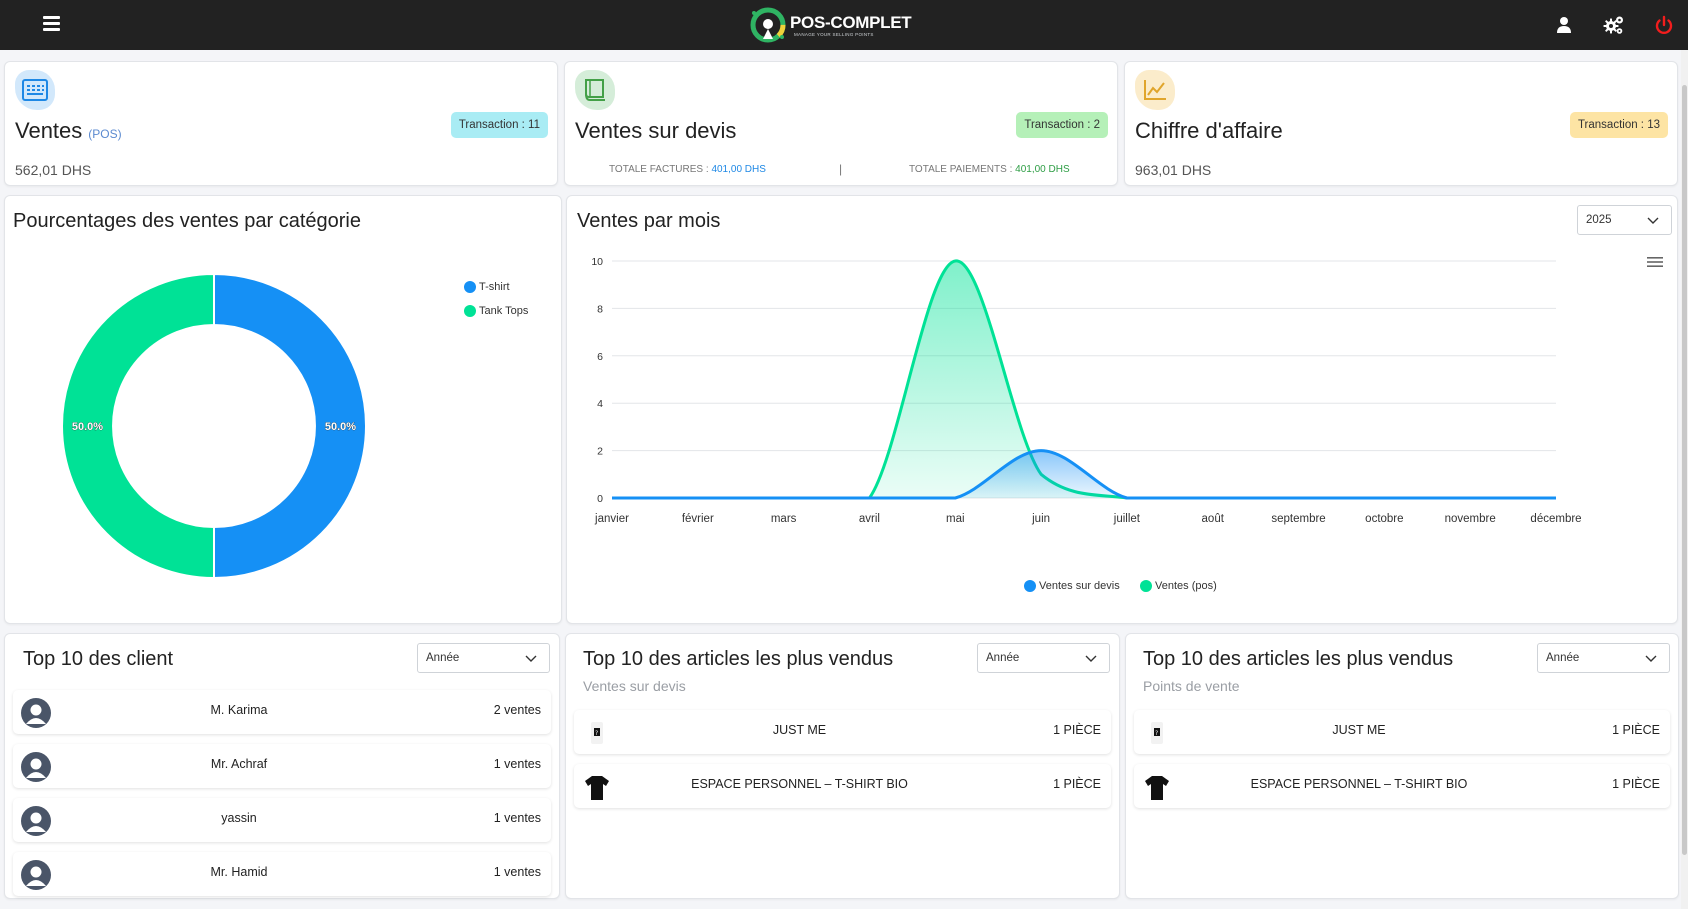  Describe the element at coordinates (611, 519) in the screenshot. I see `x-tick-label: janvier` at that location.